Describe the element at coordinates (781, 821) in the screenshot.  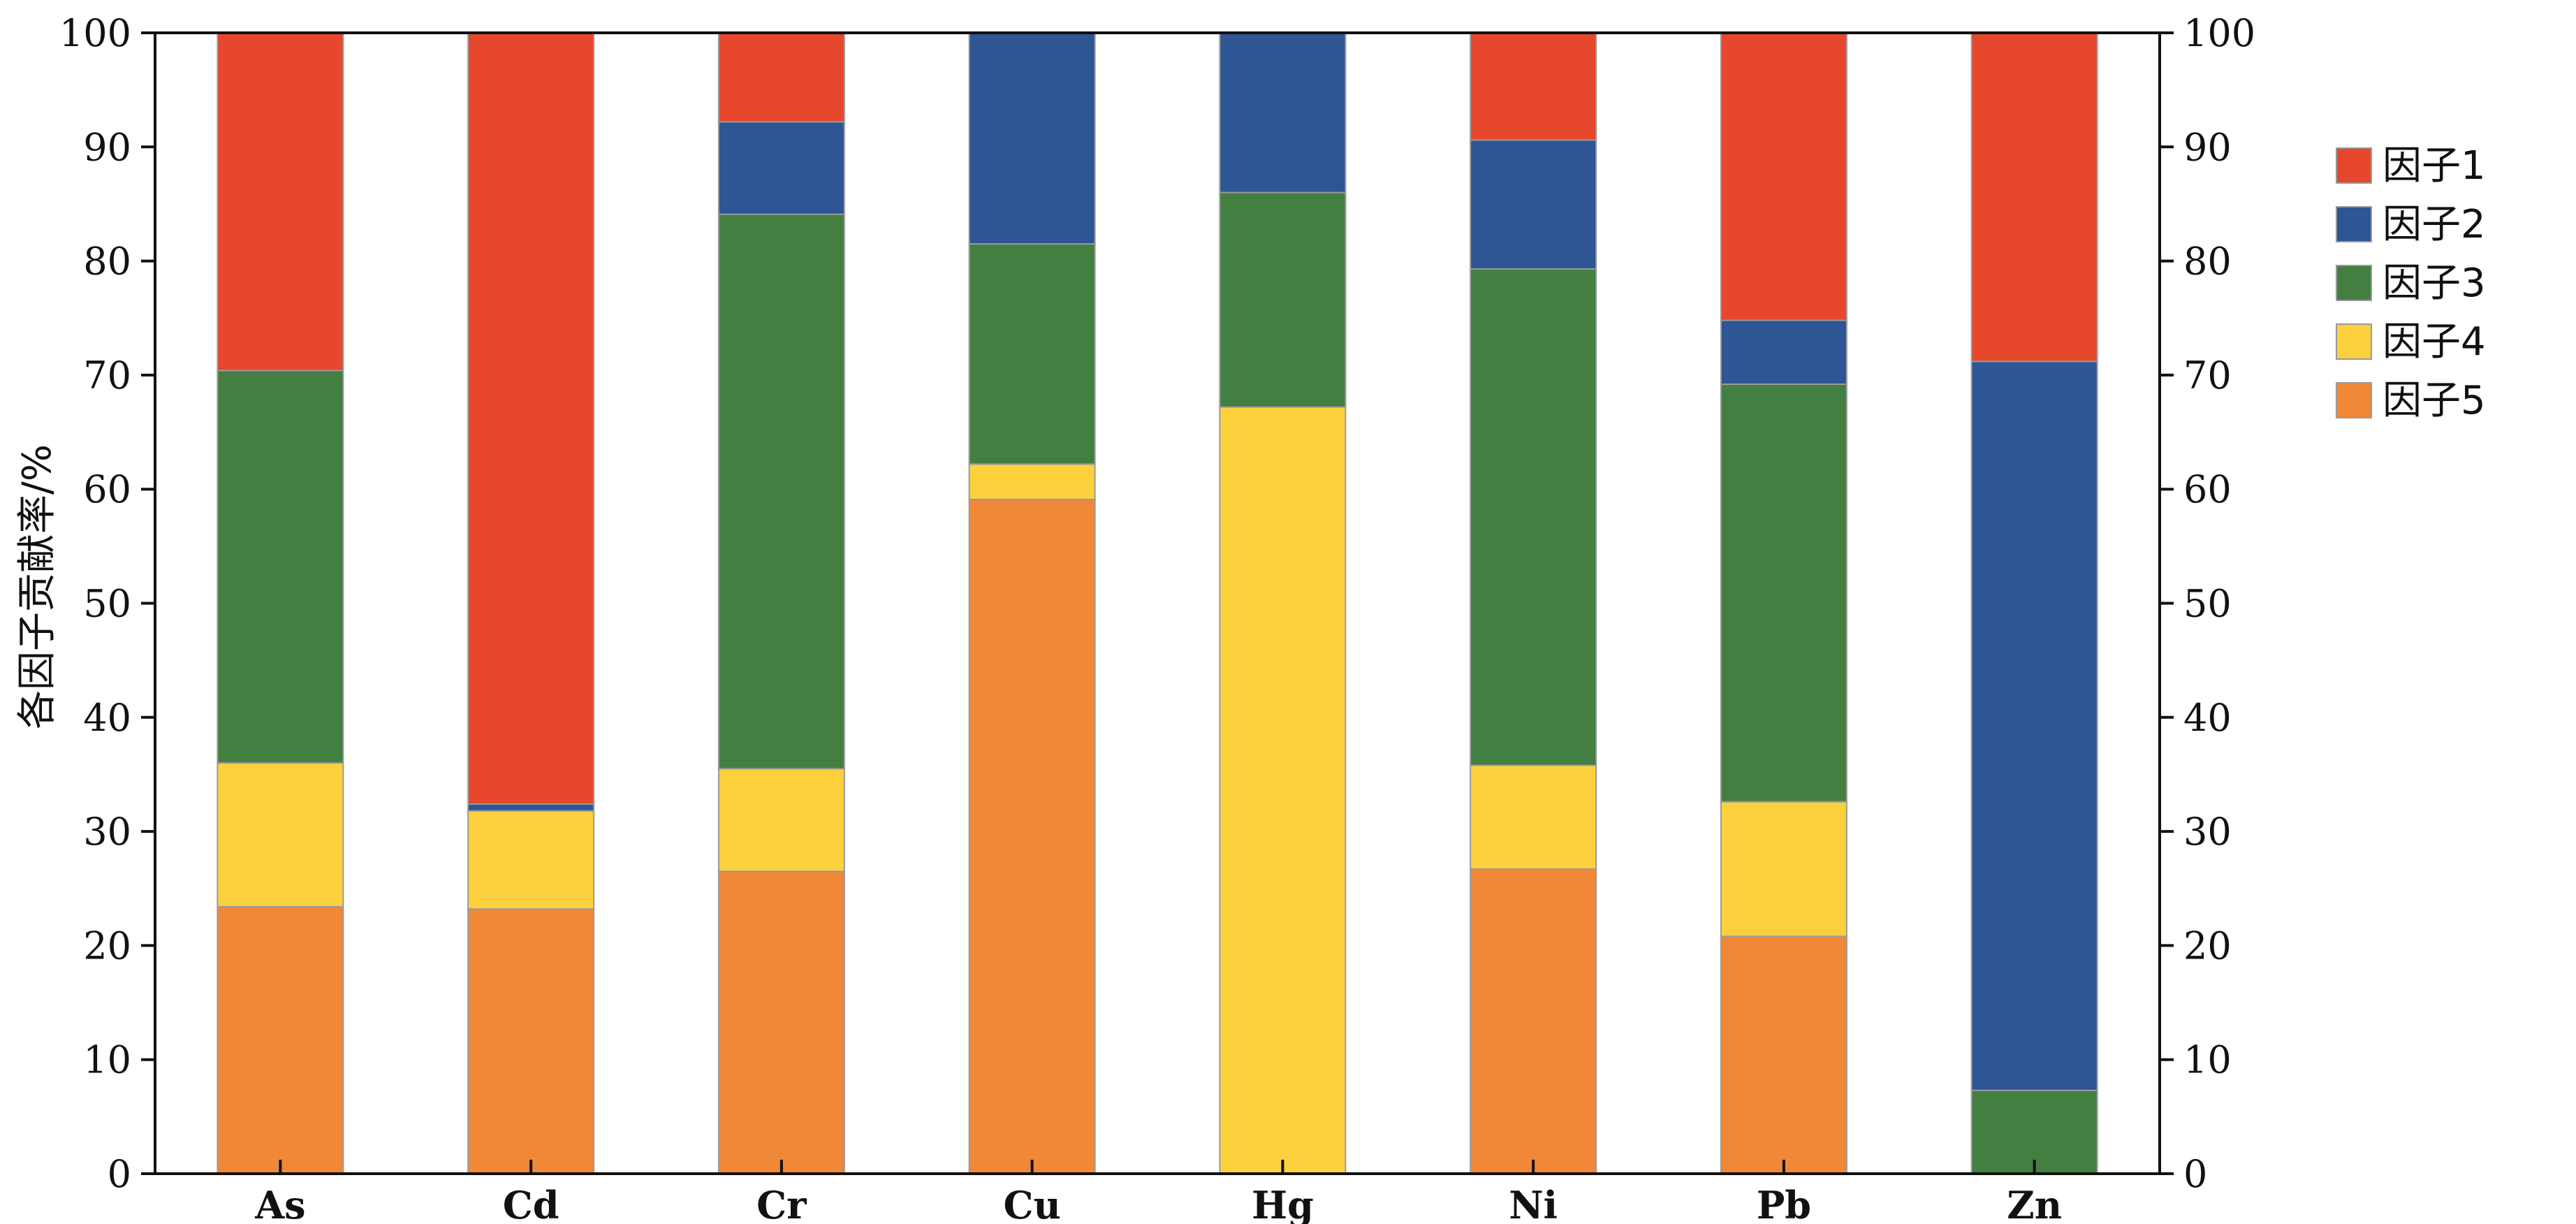
I see `bar-segment-cr-因子4` at that location.